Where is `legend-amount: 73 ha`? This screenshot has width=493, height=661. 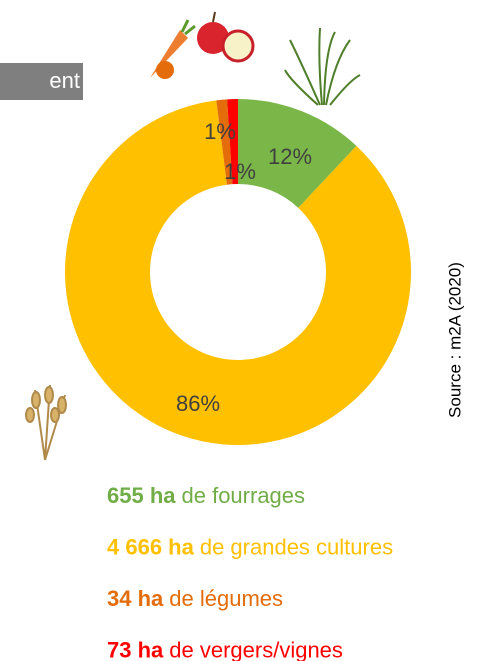
legend-amount: 73 ha is located at coordinates (135, 649).